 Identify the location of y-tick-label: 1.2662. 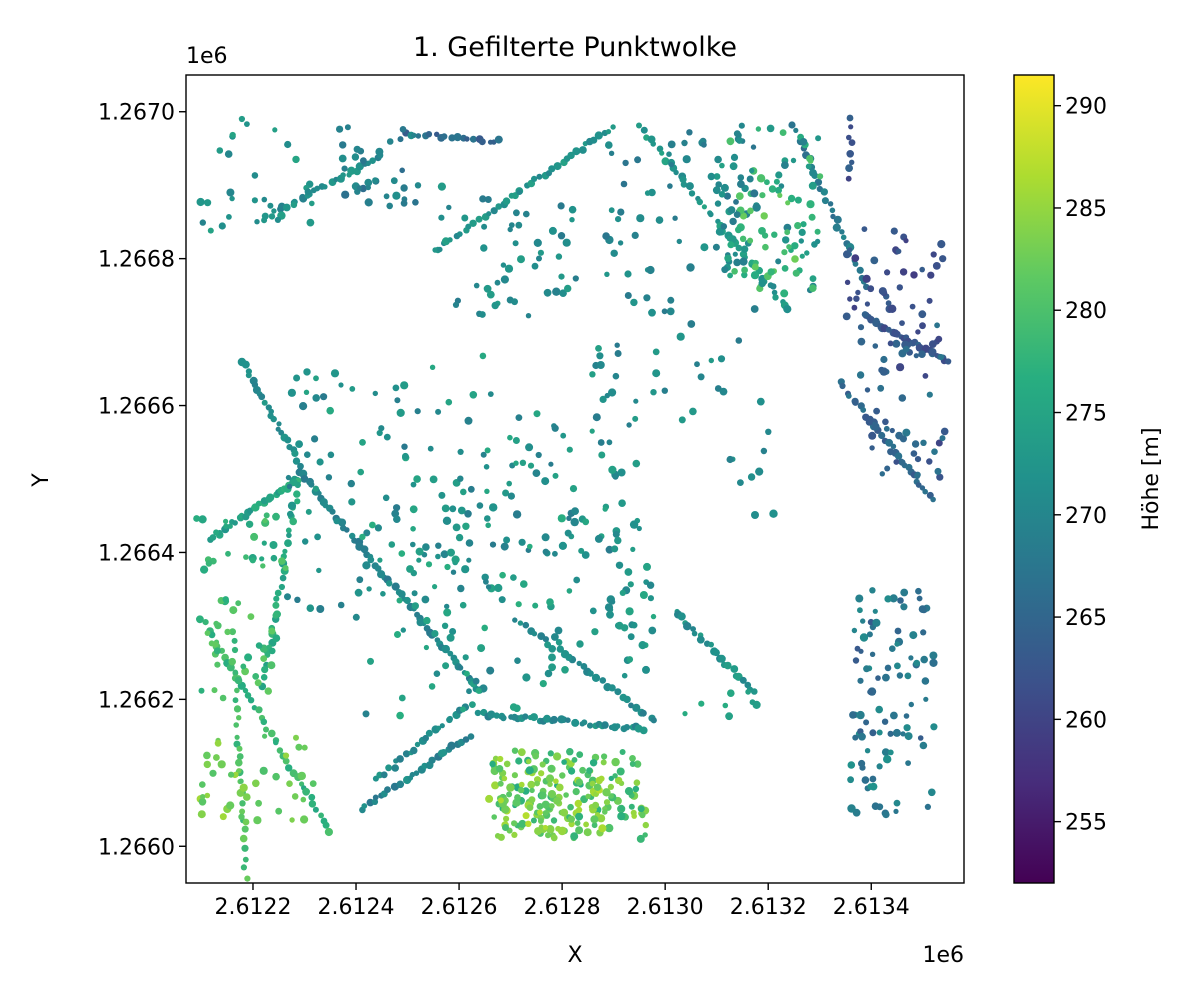
(136, 700).